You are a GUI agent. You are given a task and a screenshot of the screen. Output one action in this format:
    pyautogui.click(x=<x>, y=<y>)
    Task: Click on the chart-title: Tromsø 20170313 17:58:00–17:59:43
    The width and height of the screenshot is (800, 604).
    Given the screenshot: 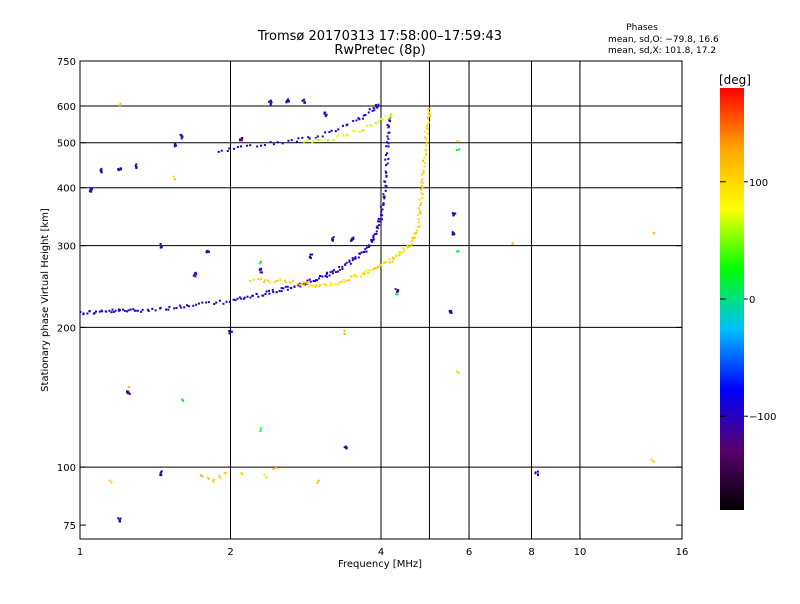 What is the action you would take?
    pyautogui.click(x=379, y=36)
    